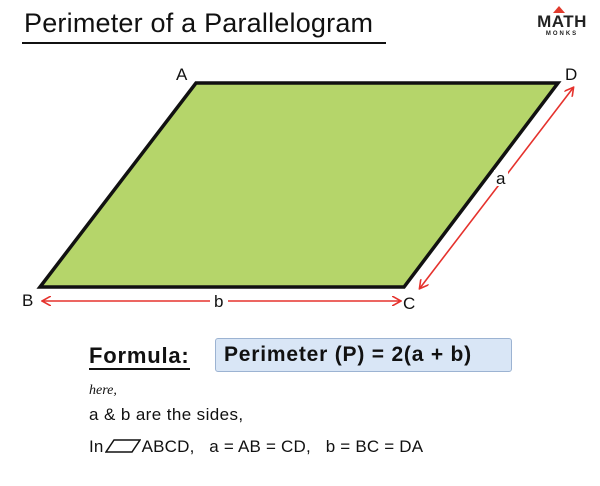 Image resolution: width=600 pixels, height=486 pixels. I want to click on definitions-note: In ABCD, a = AB = CD, b = BC = DA, so click(256, 447).